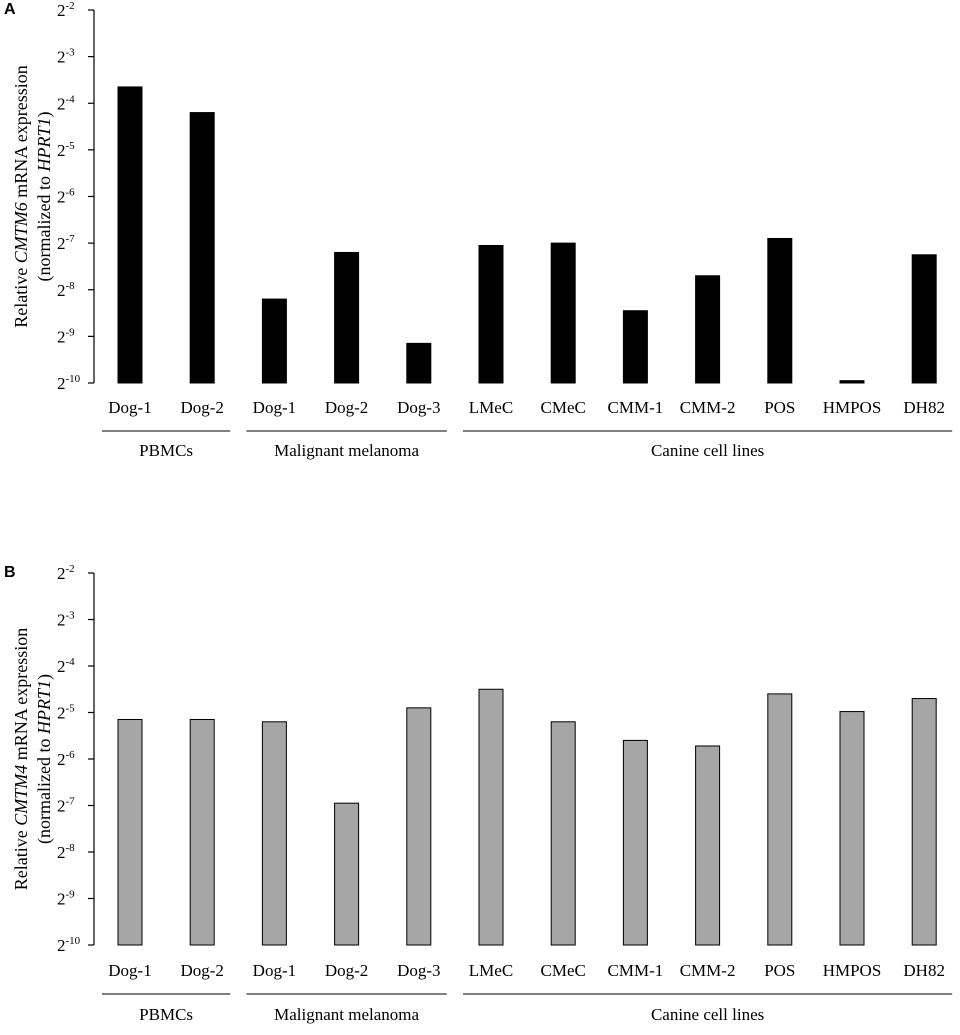 The height and width of the screenshot is (1035, 960). I want to click on y-axis-title: Relative CMTM4 mRNA expression, so click(21, 759).